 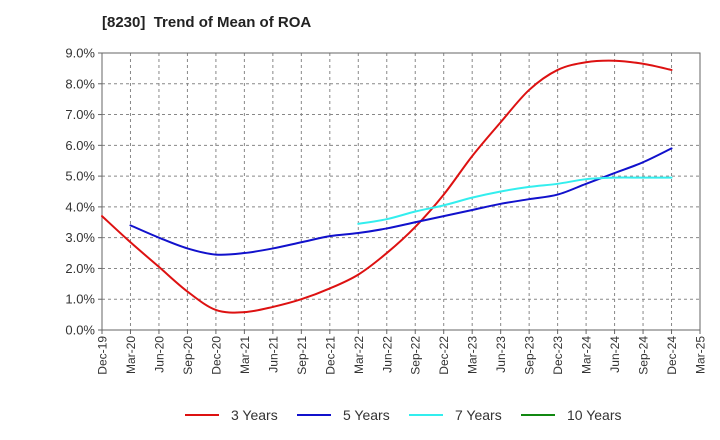 I want to click on legend-item: 7 Years, so click(x=455, y=415).